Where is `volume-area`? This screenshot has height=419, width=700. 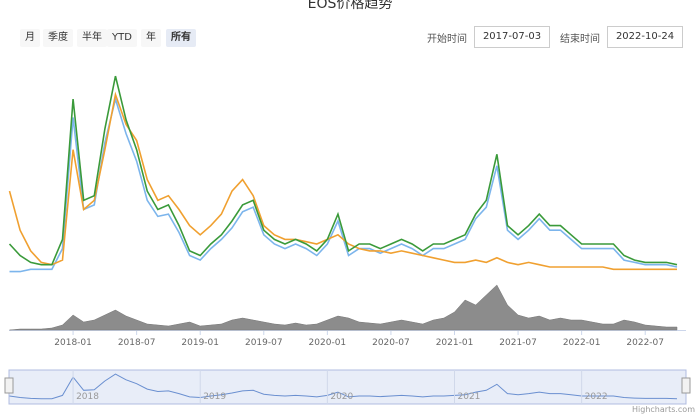 volume-area is located at coordinates (343, 307).